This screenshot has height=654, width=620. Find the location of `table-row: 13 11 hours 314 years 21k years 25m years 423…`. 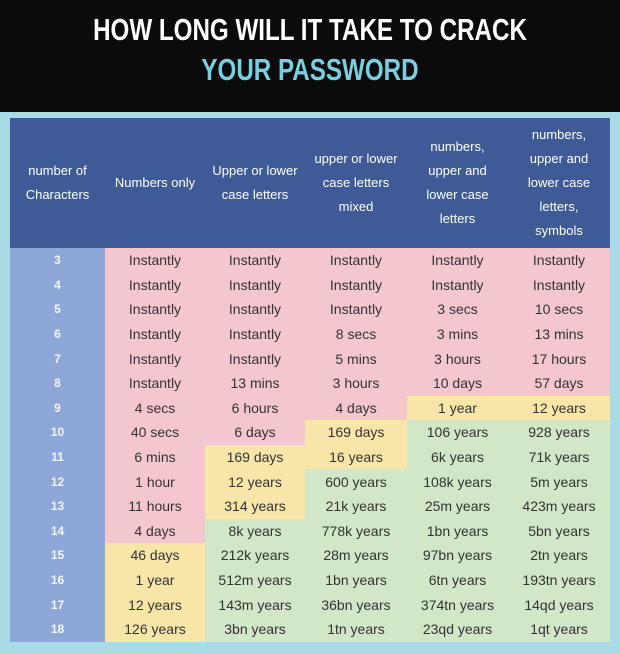

table-row: 13 11 hours 314 years 21k years 25m years 423… is located at coordinates (310, 506).